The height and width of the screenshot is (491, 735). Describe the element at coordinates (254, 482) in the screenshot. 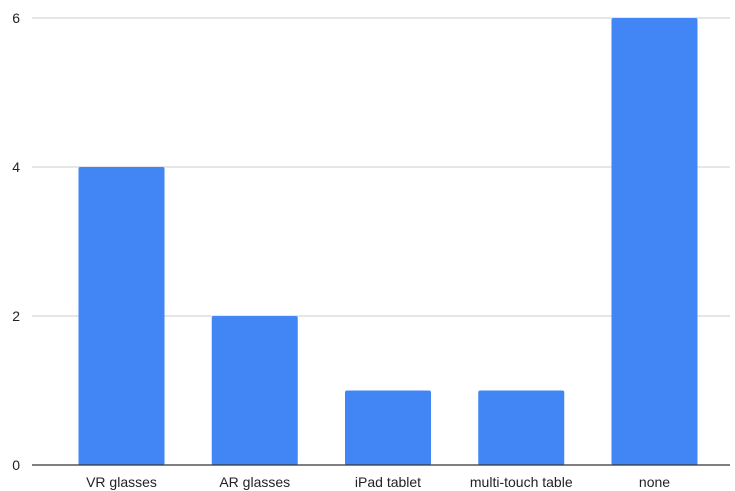

I see `x-tick-label-ar-glasses: AR glasses` at that location.